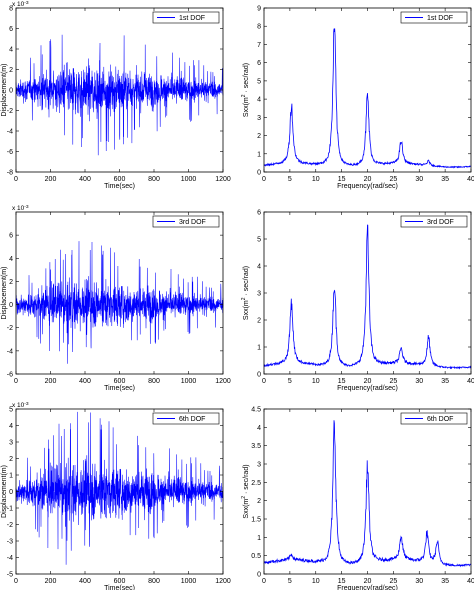 Image resolution: width=474 pixels, height=590 pixels. I want to click on x-tick-label: 800, so click(154, 581).